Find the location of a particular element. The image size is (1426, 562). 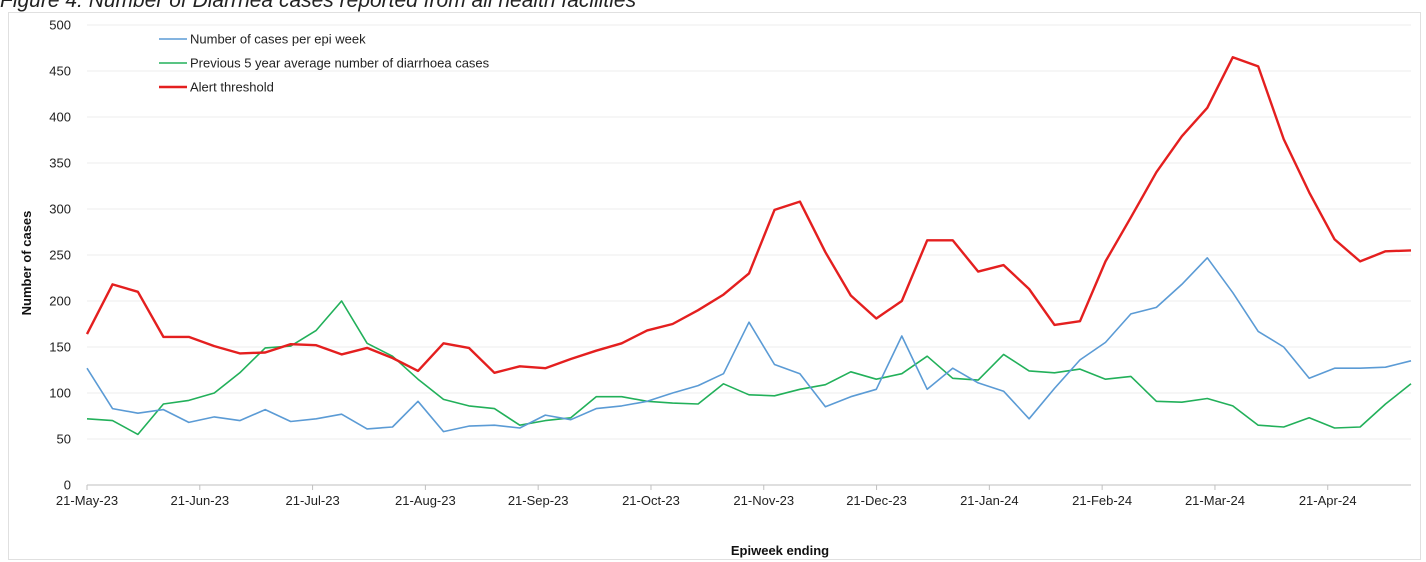

x-tick-label: 21-Mar-24 is located at coordinates (1215, 500).